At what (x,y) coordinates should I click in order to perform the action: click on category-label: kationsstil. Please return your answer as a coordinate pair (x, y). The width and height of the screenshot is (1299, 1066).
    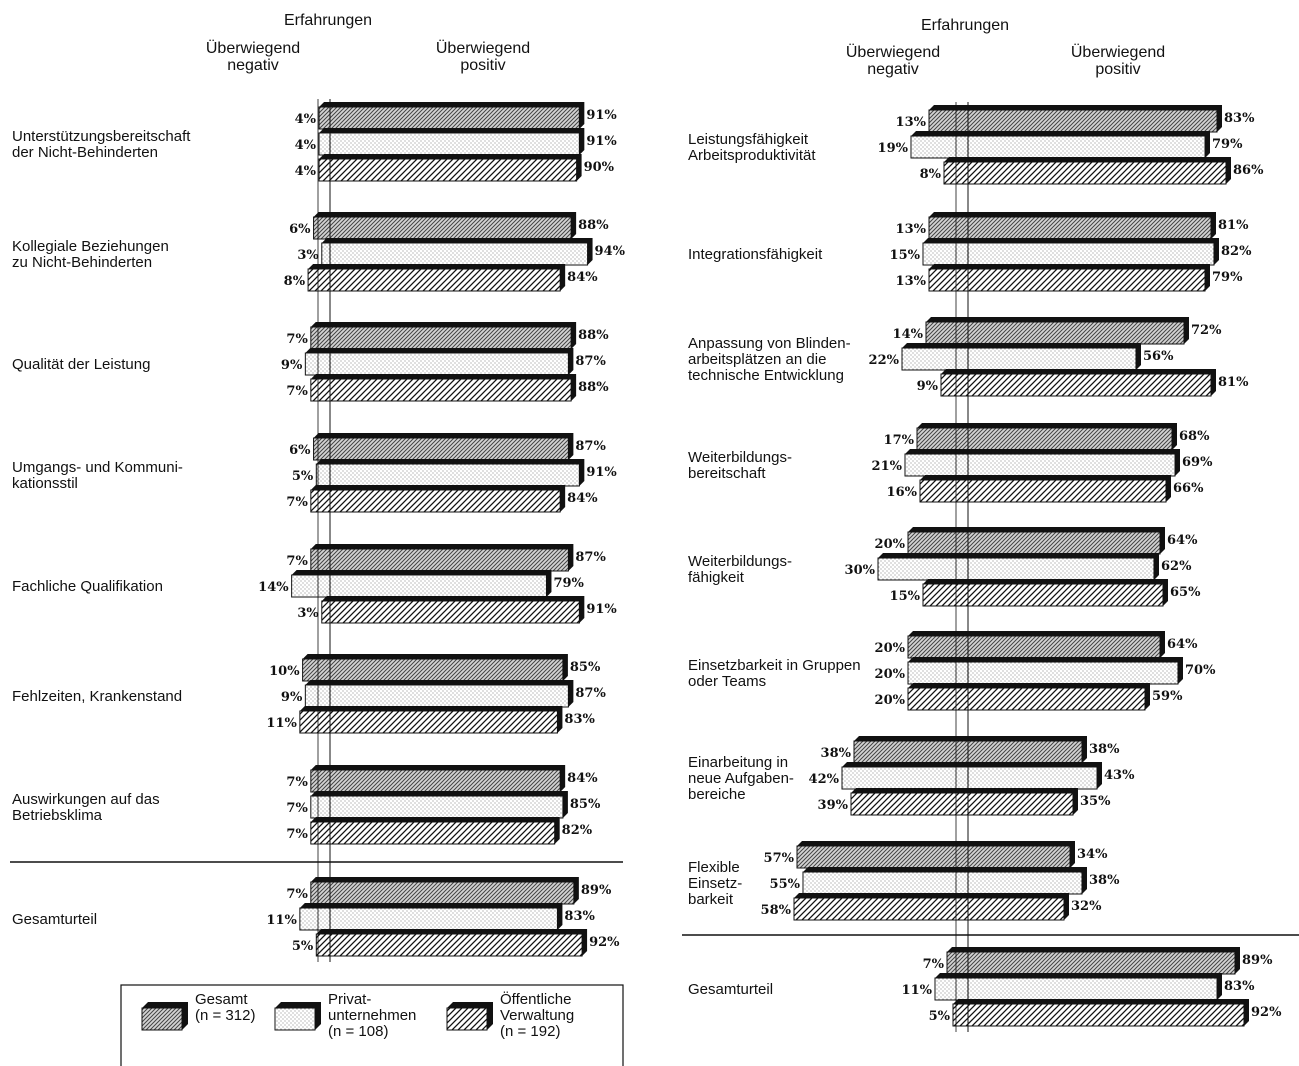
    Looking at the image, I should click on (45, 483).